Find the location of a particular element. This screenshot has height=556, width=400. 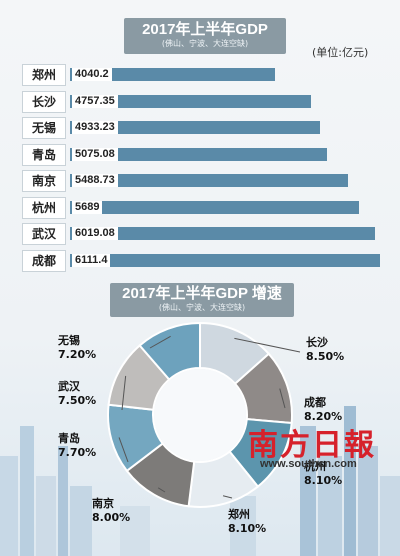

donut-slice-value: 8.50% is located at coordinates (325, 356).